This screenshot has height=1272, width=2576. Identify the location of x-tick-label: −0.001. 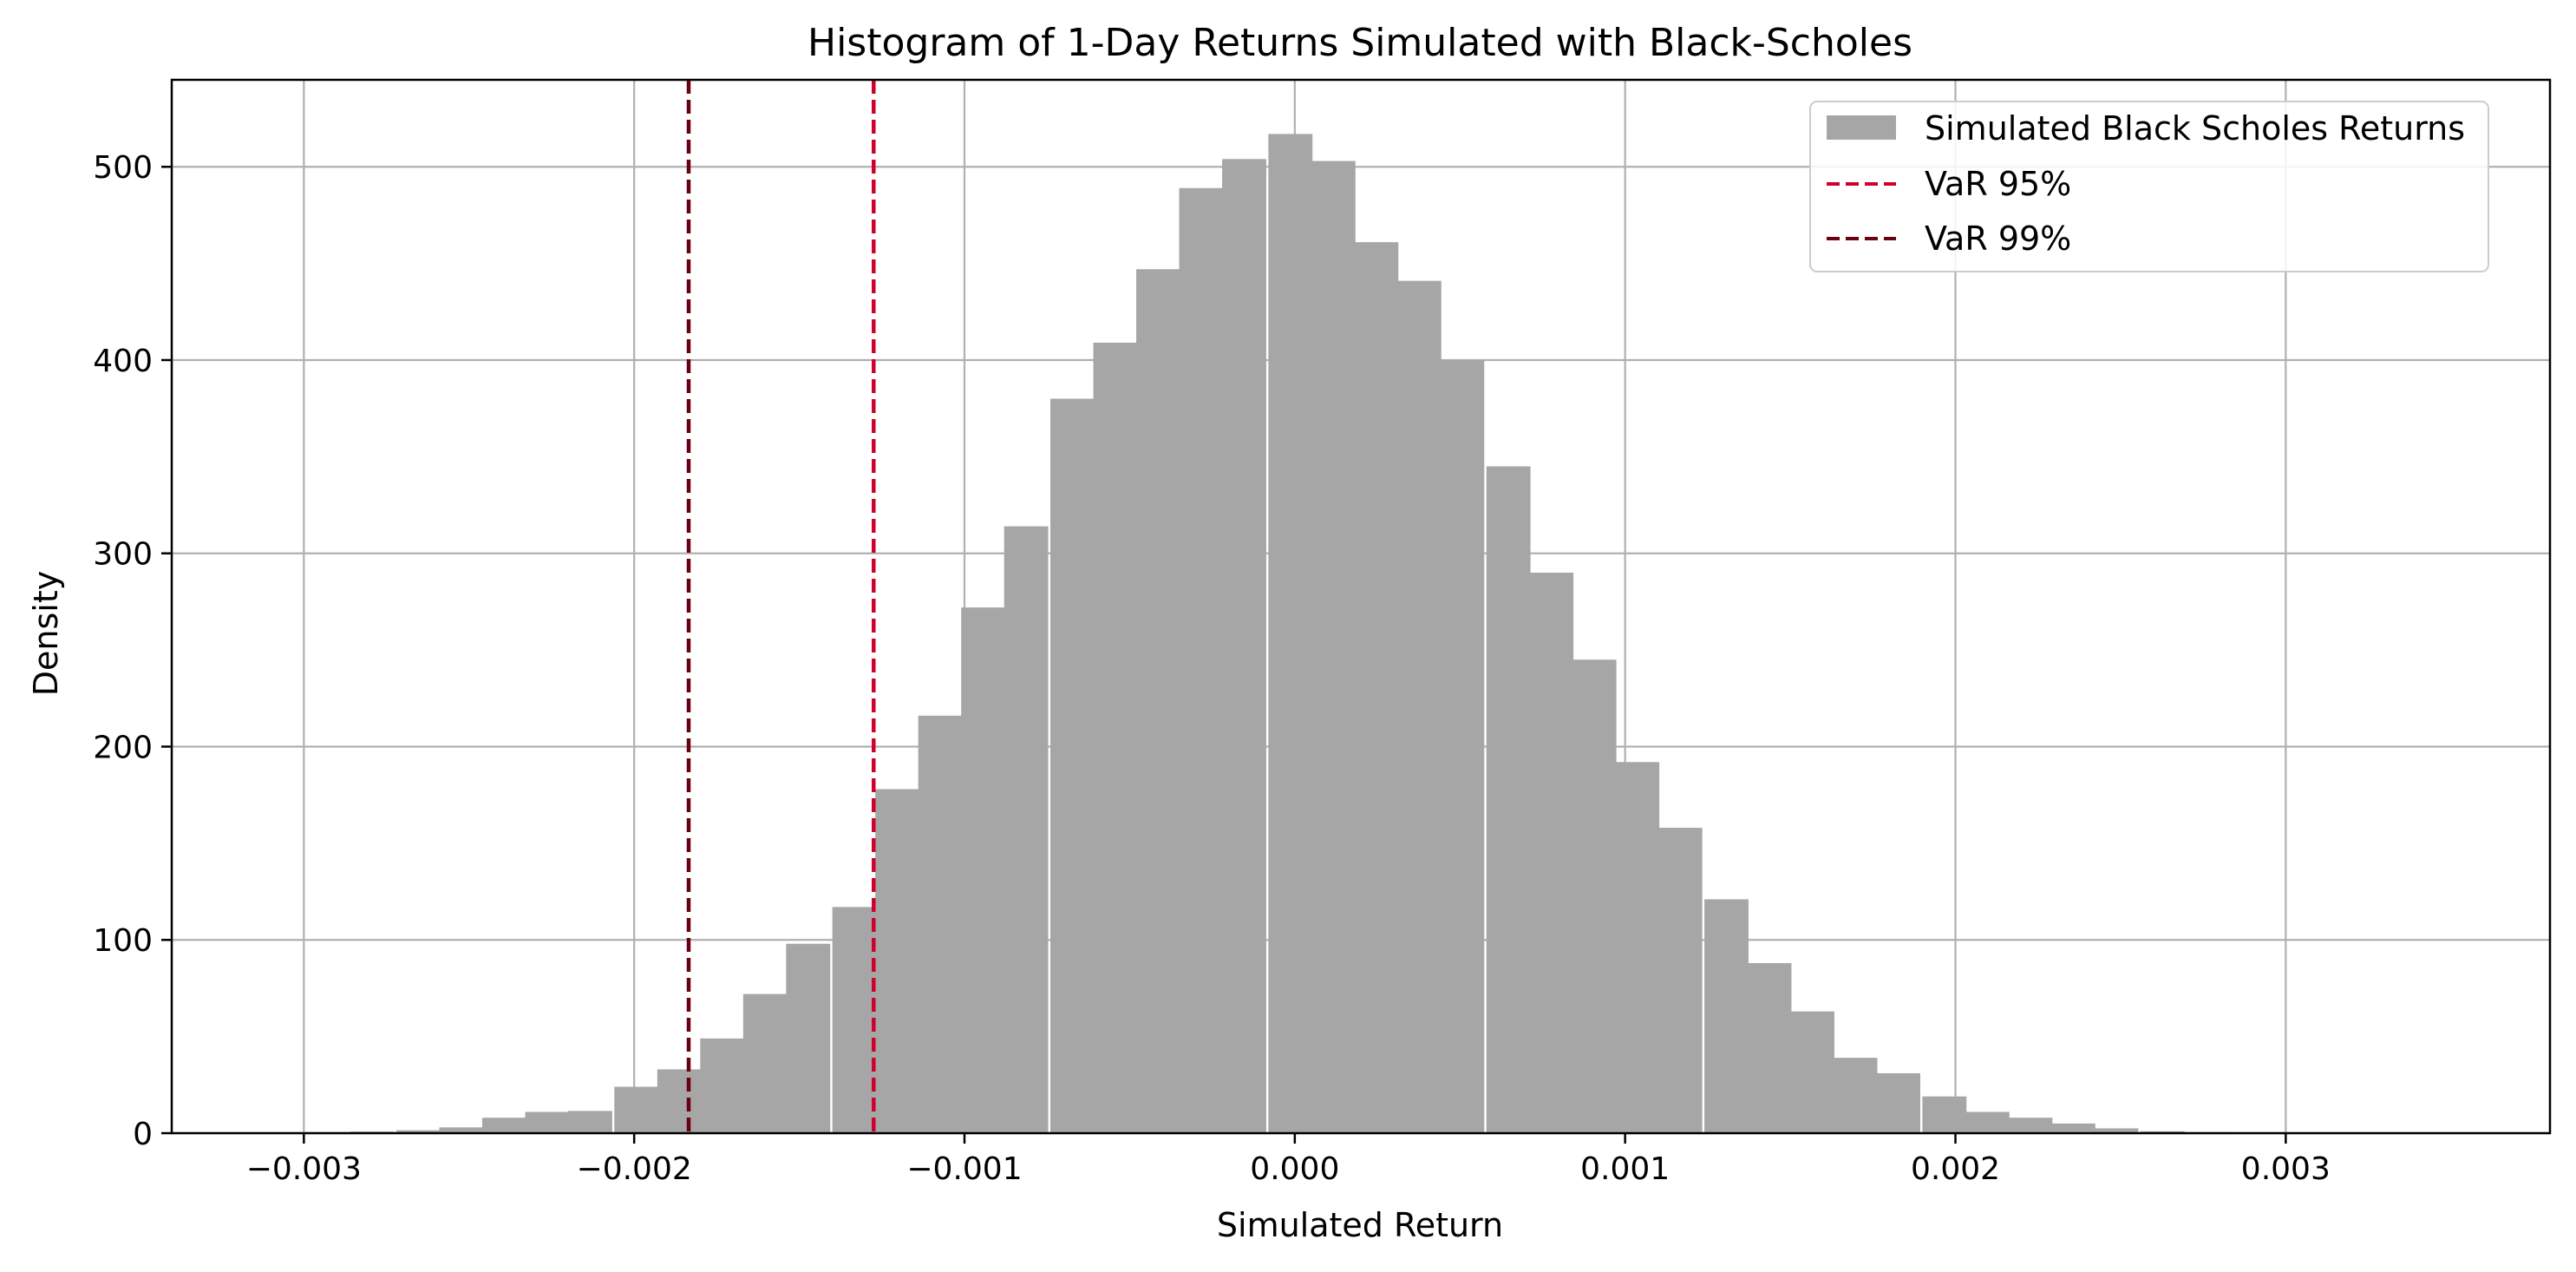
(964, 1169).